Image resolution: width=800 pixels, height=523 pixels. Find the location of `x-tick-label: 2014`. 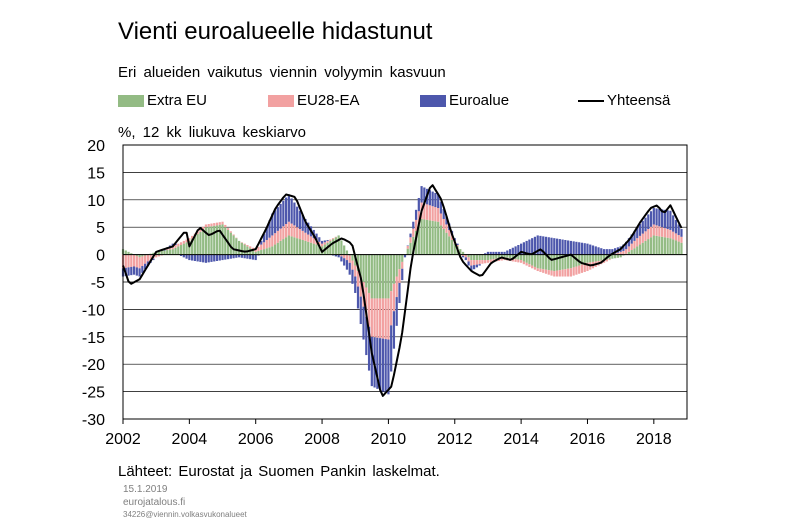

x-tick-label: 2014 is located at coordinates (521, 439).